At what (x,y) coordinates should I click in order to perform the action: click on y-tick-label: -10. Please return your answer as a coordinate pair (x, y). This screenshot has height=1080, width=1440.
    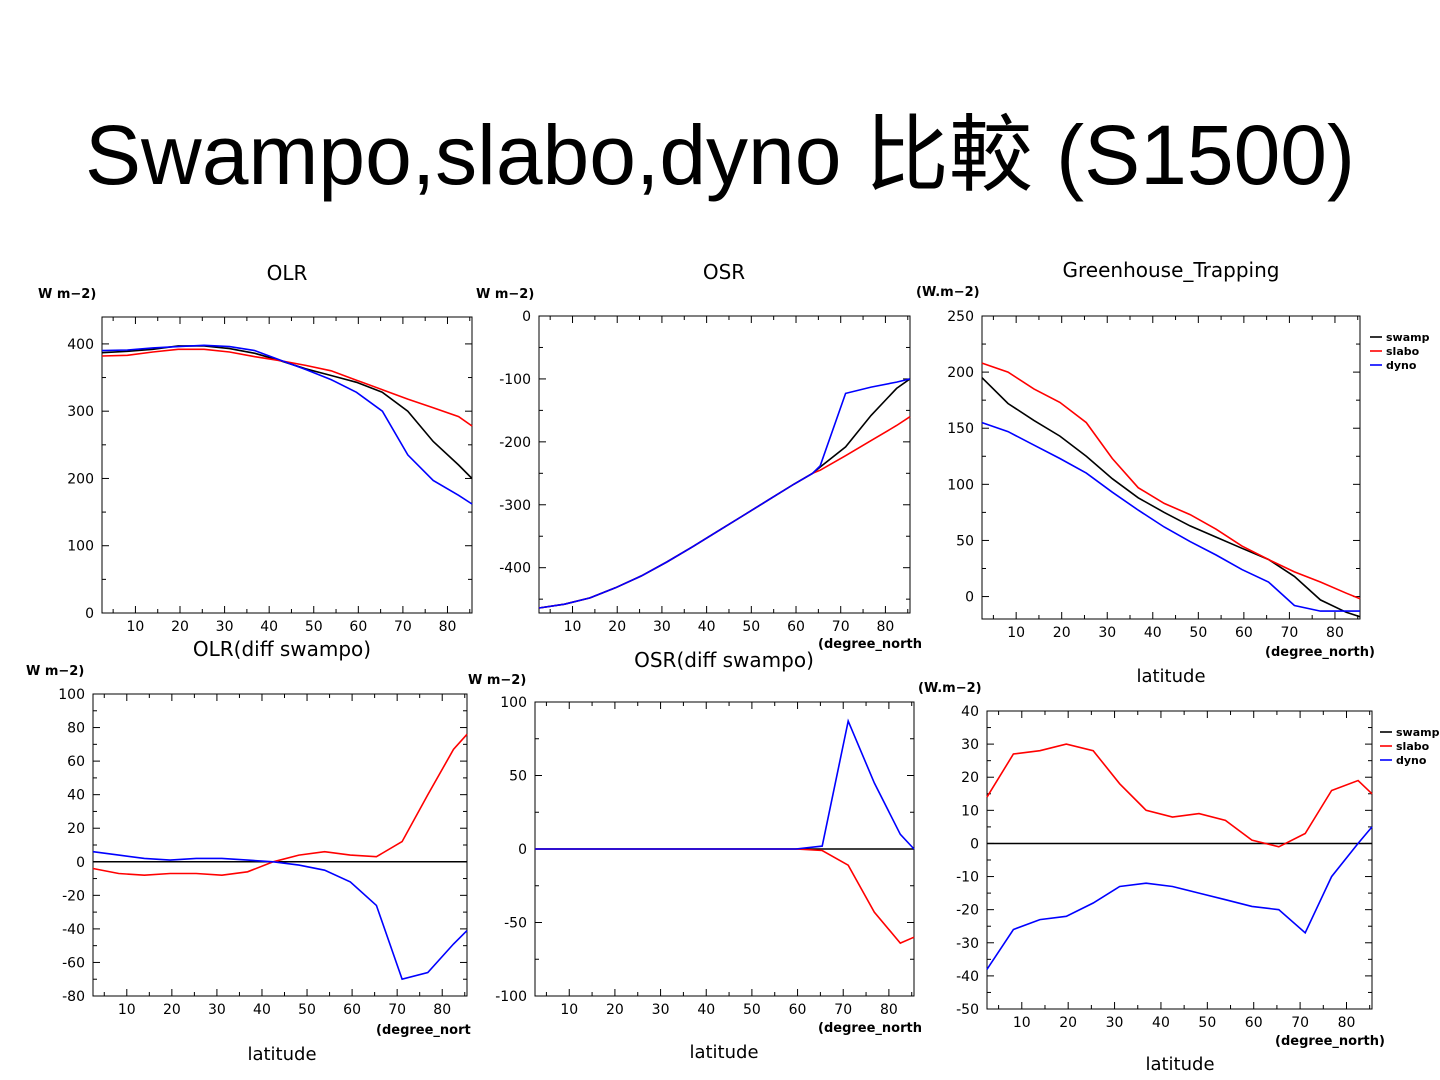
    Looking at the image, I should click on (967, 878).